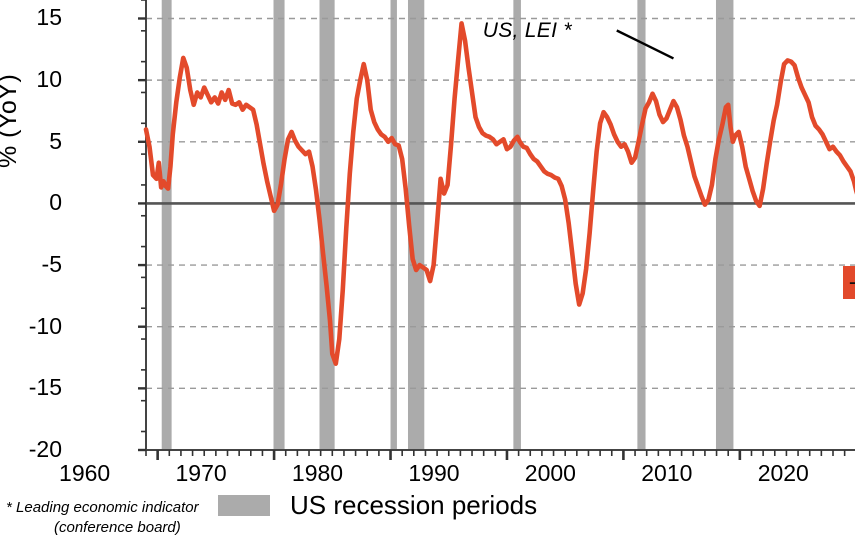  Describe the element at coordinates (317, 473) in the screenshot. I see `x-tick-label: 1980` at that location.